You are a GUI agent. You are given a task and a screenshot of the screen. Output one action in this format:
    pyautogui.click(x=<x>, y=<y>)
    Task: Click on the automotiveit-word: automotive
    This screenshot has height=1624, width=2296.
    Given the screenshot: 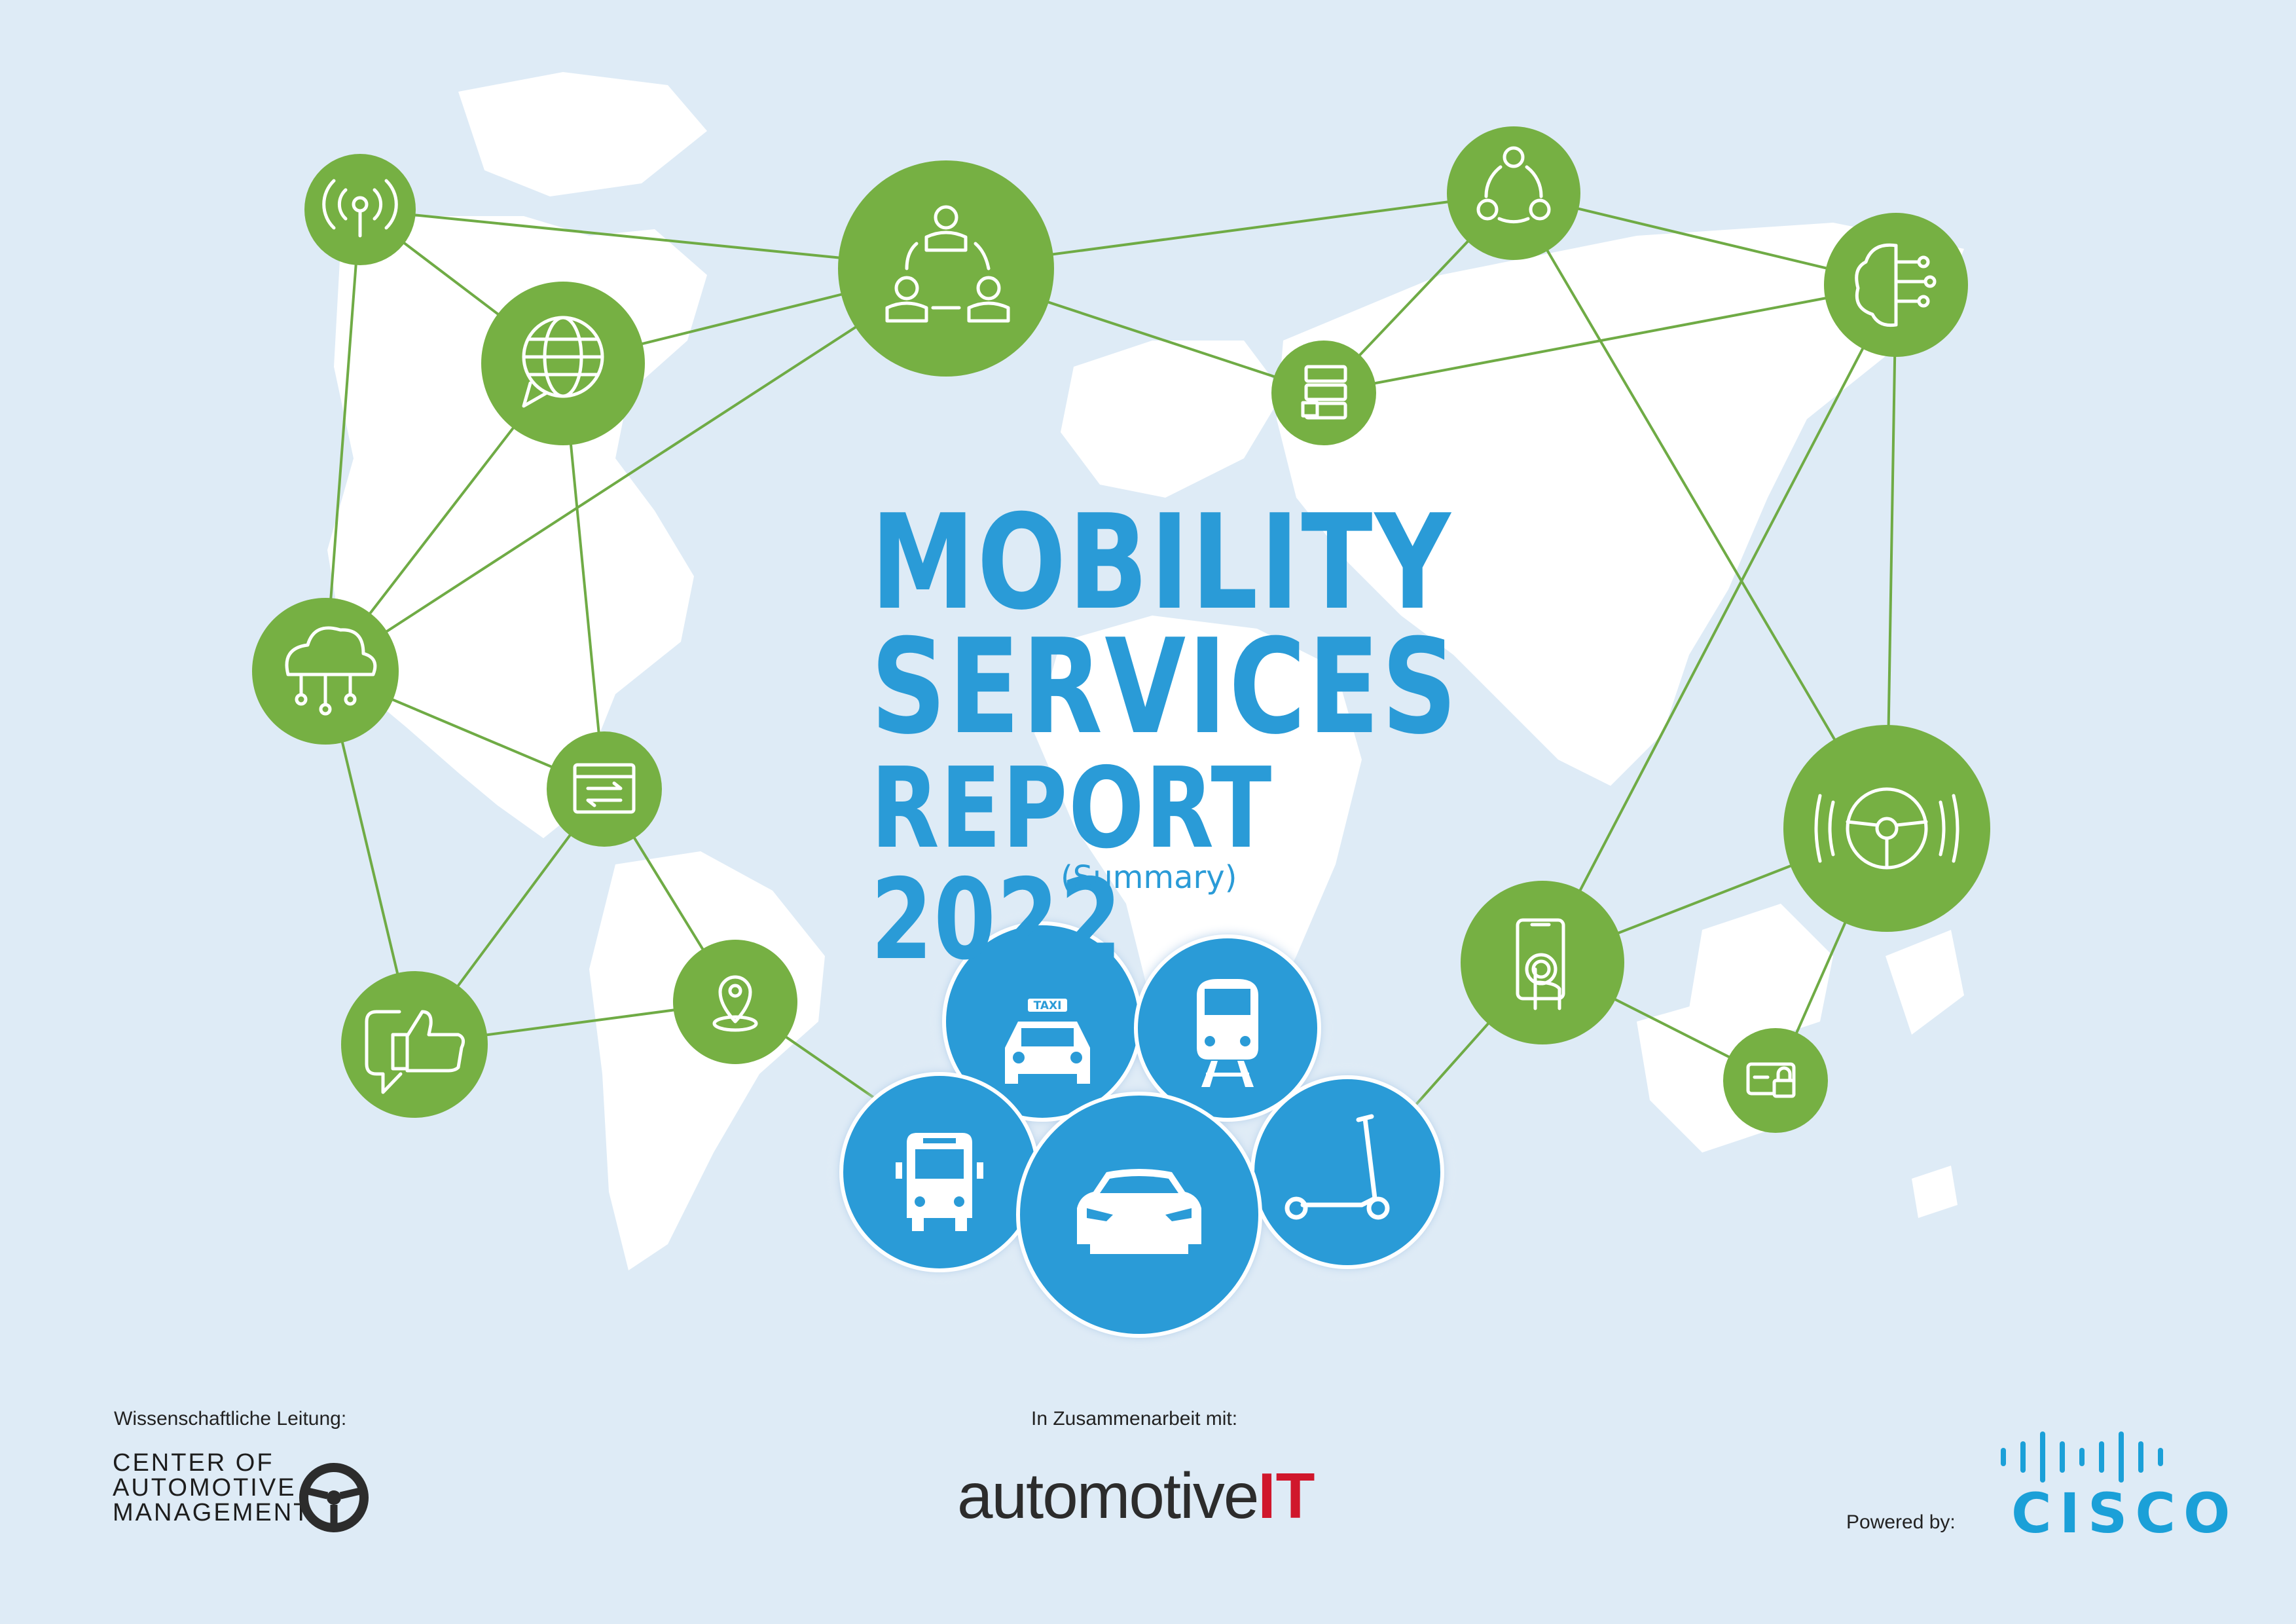 What is the action you would take?
    pyautogui.click(x=1108, y=1496)
    